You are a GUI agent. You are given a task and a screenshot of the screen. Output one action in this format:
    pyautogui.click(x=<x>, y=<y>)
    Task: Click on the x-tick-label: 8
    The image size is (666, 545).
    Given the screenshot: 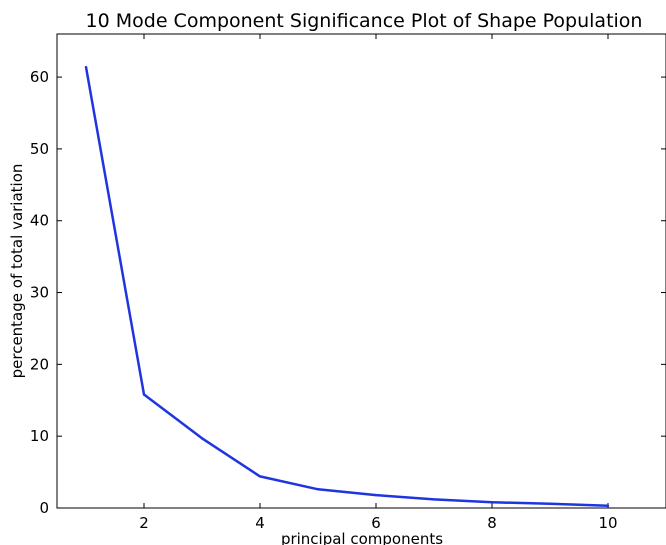 What is the action you would take?
    pyautogui.click(x=492, y=523)
    